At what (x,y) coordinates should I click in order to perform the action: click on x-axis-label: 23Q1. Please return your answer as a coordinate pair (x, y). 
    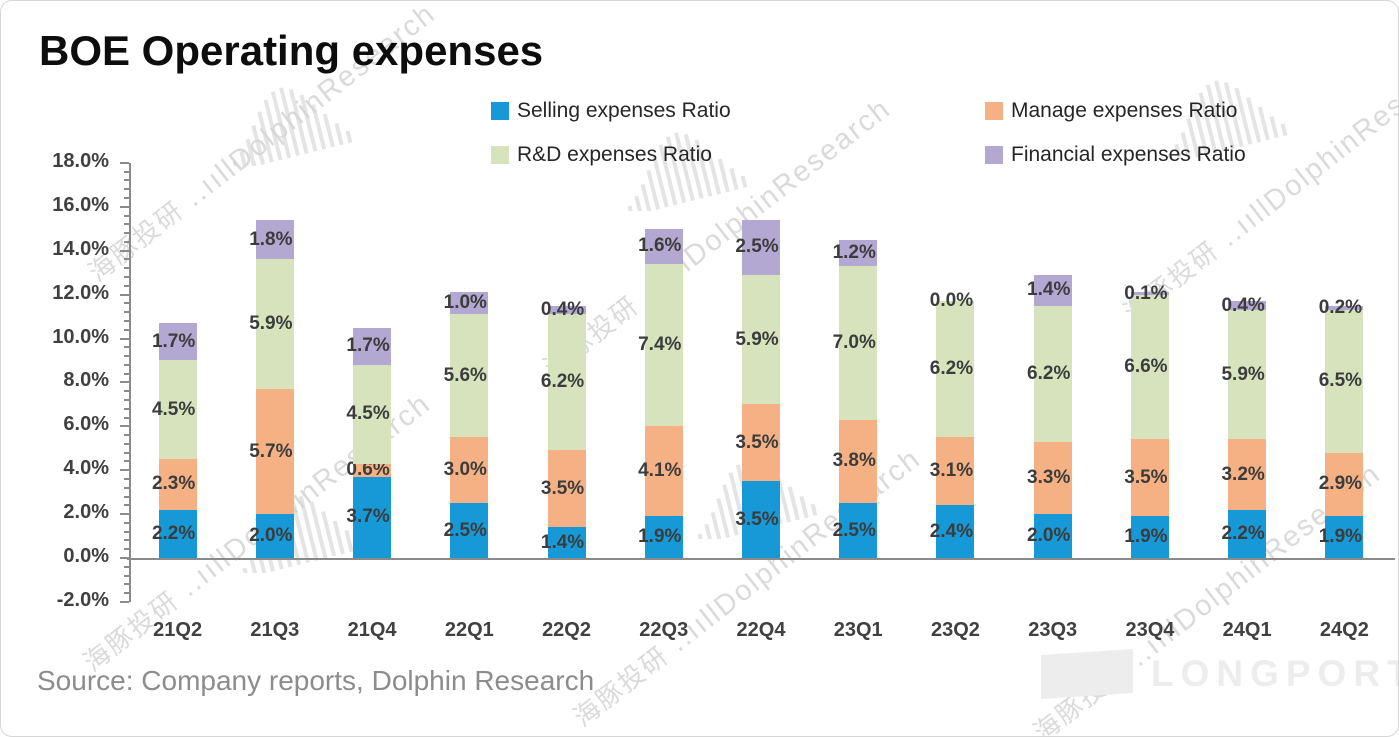
    Looking at the image, I should click on (858, 630).